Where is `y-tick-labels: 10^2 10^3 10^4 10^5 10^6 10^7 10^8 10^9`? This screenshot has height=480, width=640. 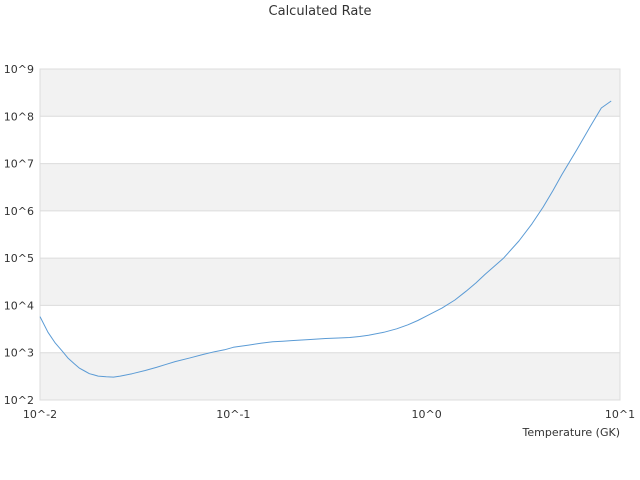 y-tick-labels: 10^2 10^3 10^4 10^5 10^6 10^7 10^8 10^9 is located at coordinates (19, 235).